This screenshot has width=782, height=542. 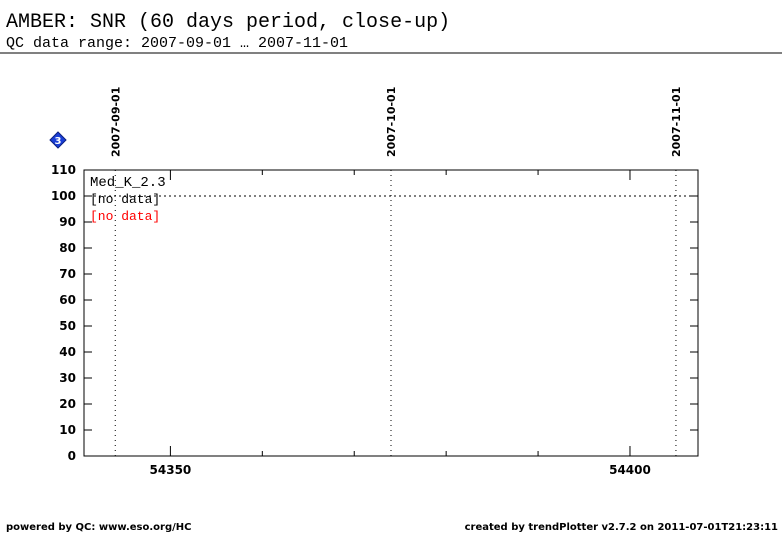 What do you see at coordinates (67, 300) in the screenshot?
I see `y-tick-label: 60` at bounding box center [67, 300].